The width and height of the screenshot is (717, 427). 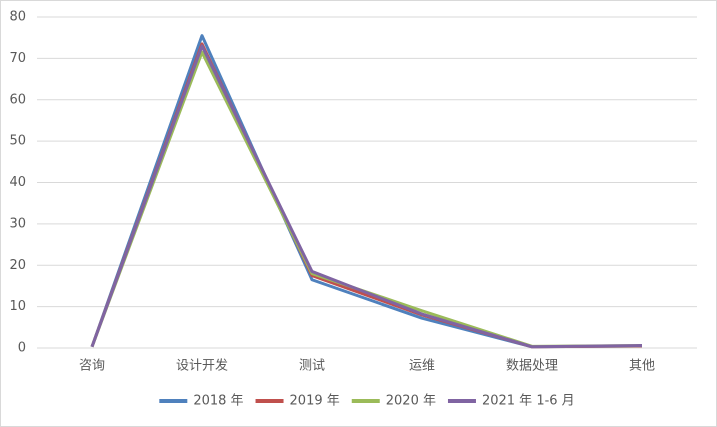 I want to click on legend-label: 2019 年, so click(x=315, y=401).